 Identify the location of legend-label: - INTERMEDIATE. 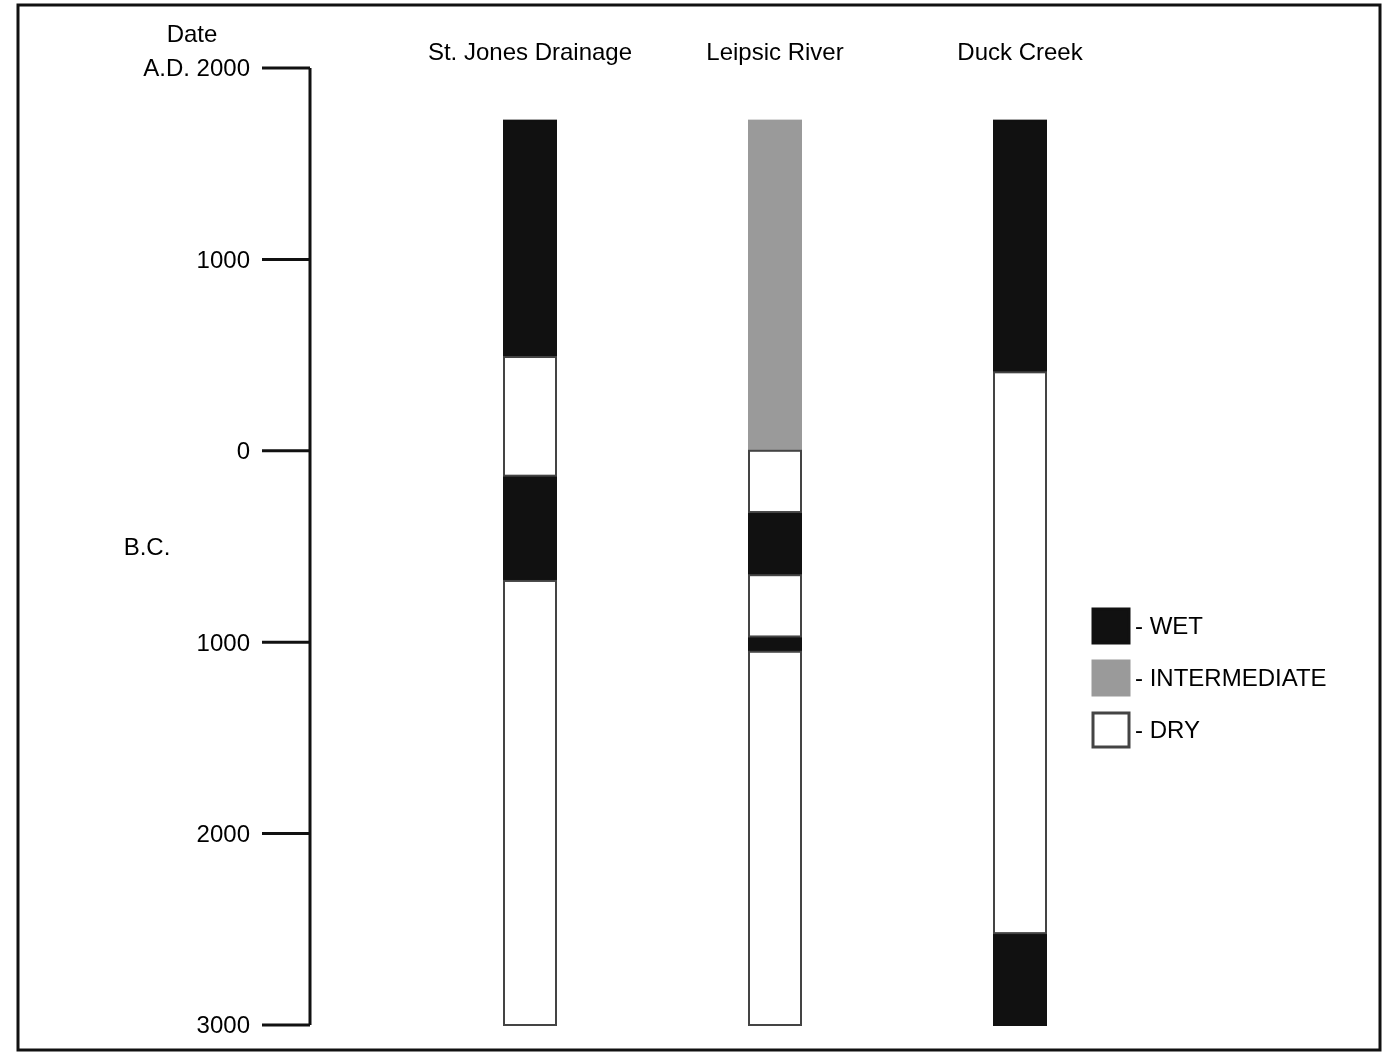
(1231, 678).